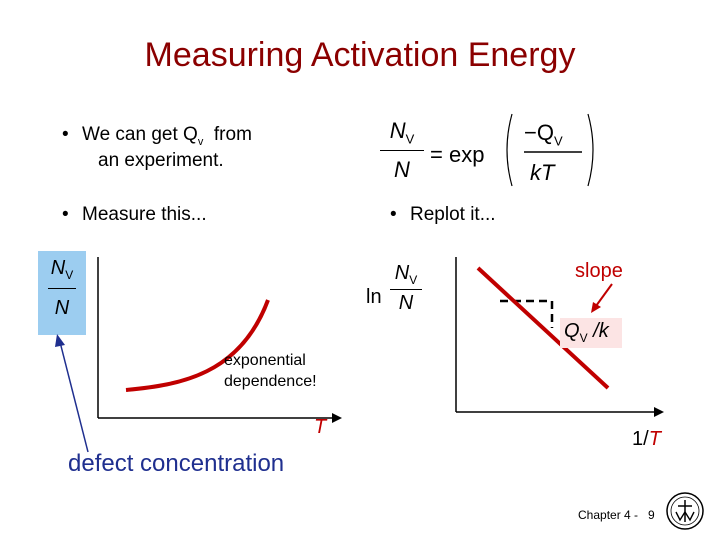  I want to click on annotation-line: dependence!, so click(270, 381).